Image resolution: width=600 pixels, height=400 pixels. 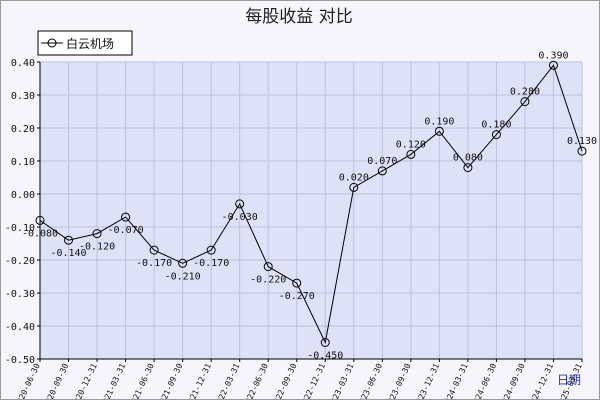 What do you see at coordinates (68, 253) in the screenshot?
I see `data-label: -0.140` at bounding box center [68, 253].